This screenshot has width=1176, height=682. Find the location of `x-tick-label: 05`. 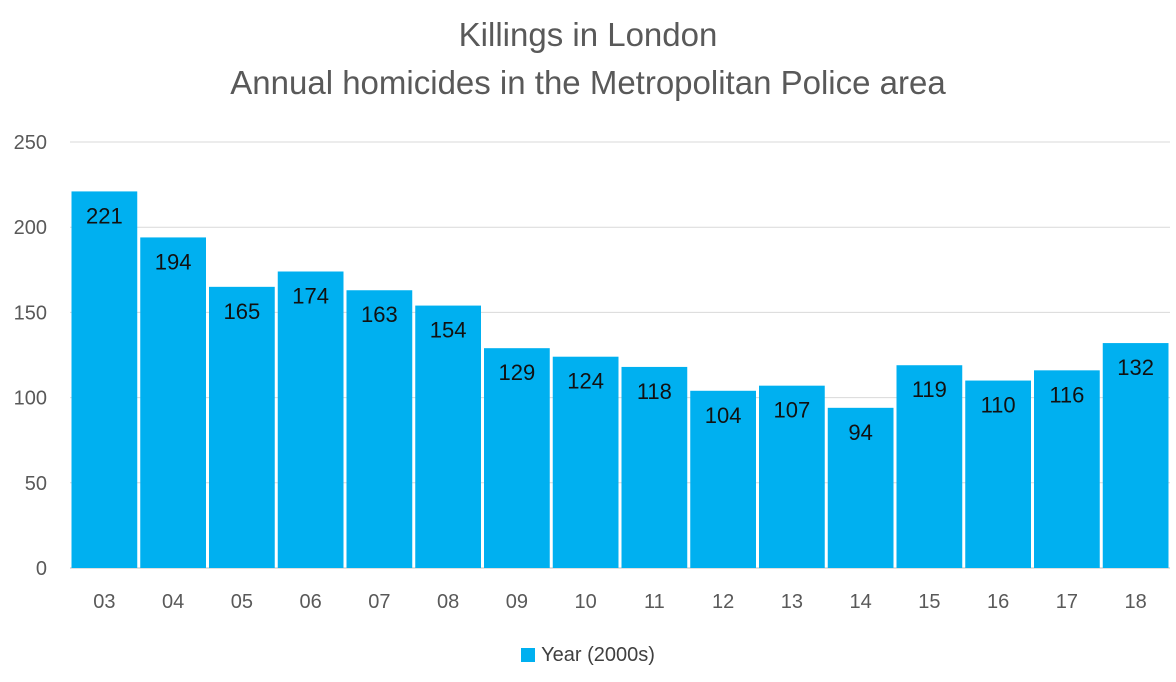

x-tick-label: 05 is located at coordinates (242, 602).